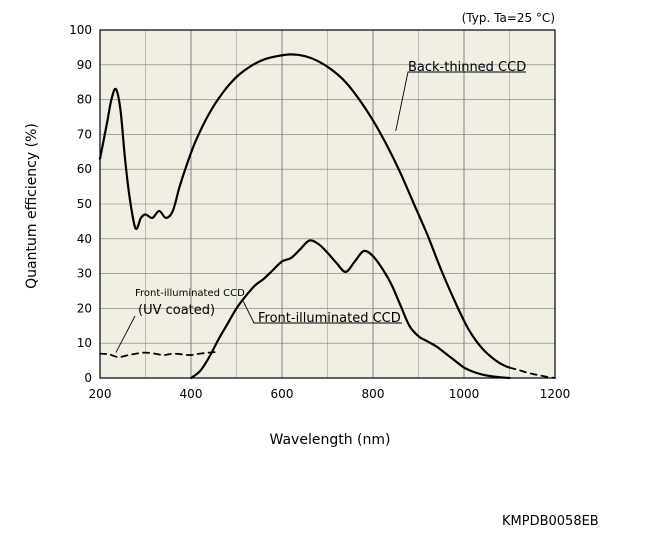 The height and width of the screenshot is (555, 648). I want to click on leader-back-thinned, so click(460, 101).